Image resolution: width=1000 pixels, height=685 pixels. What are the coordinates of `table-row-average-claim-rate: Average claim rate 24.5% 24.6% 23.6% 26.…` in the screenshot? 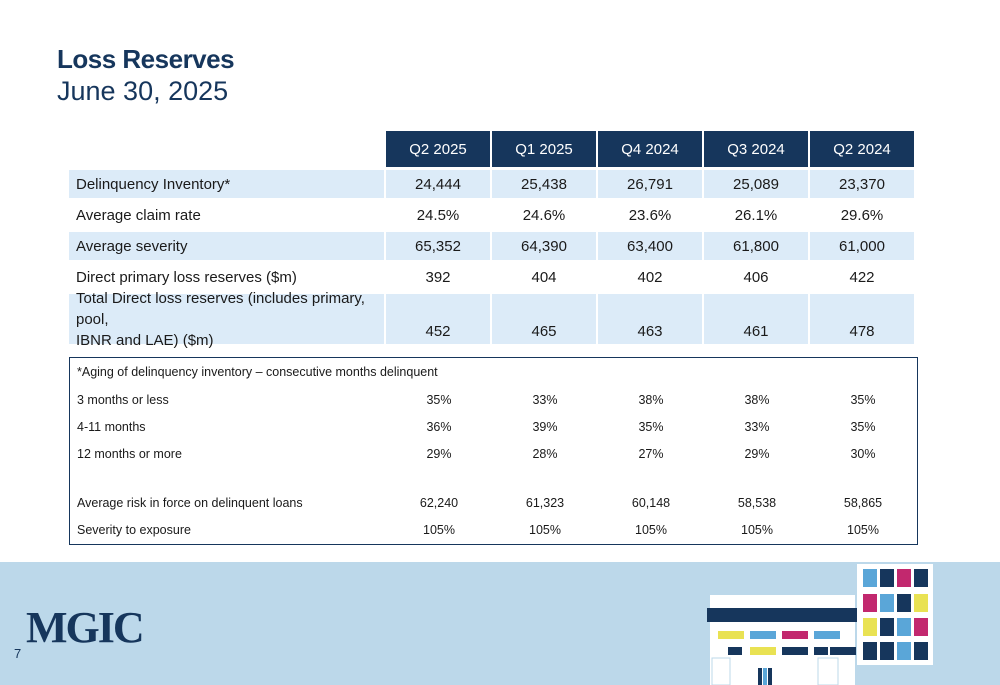 It's located at (493, 215).